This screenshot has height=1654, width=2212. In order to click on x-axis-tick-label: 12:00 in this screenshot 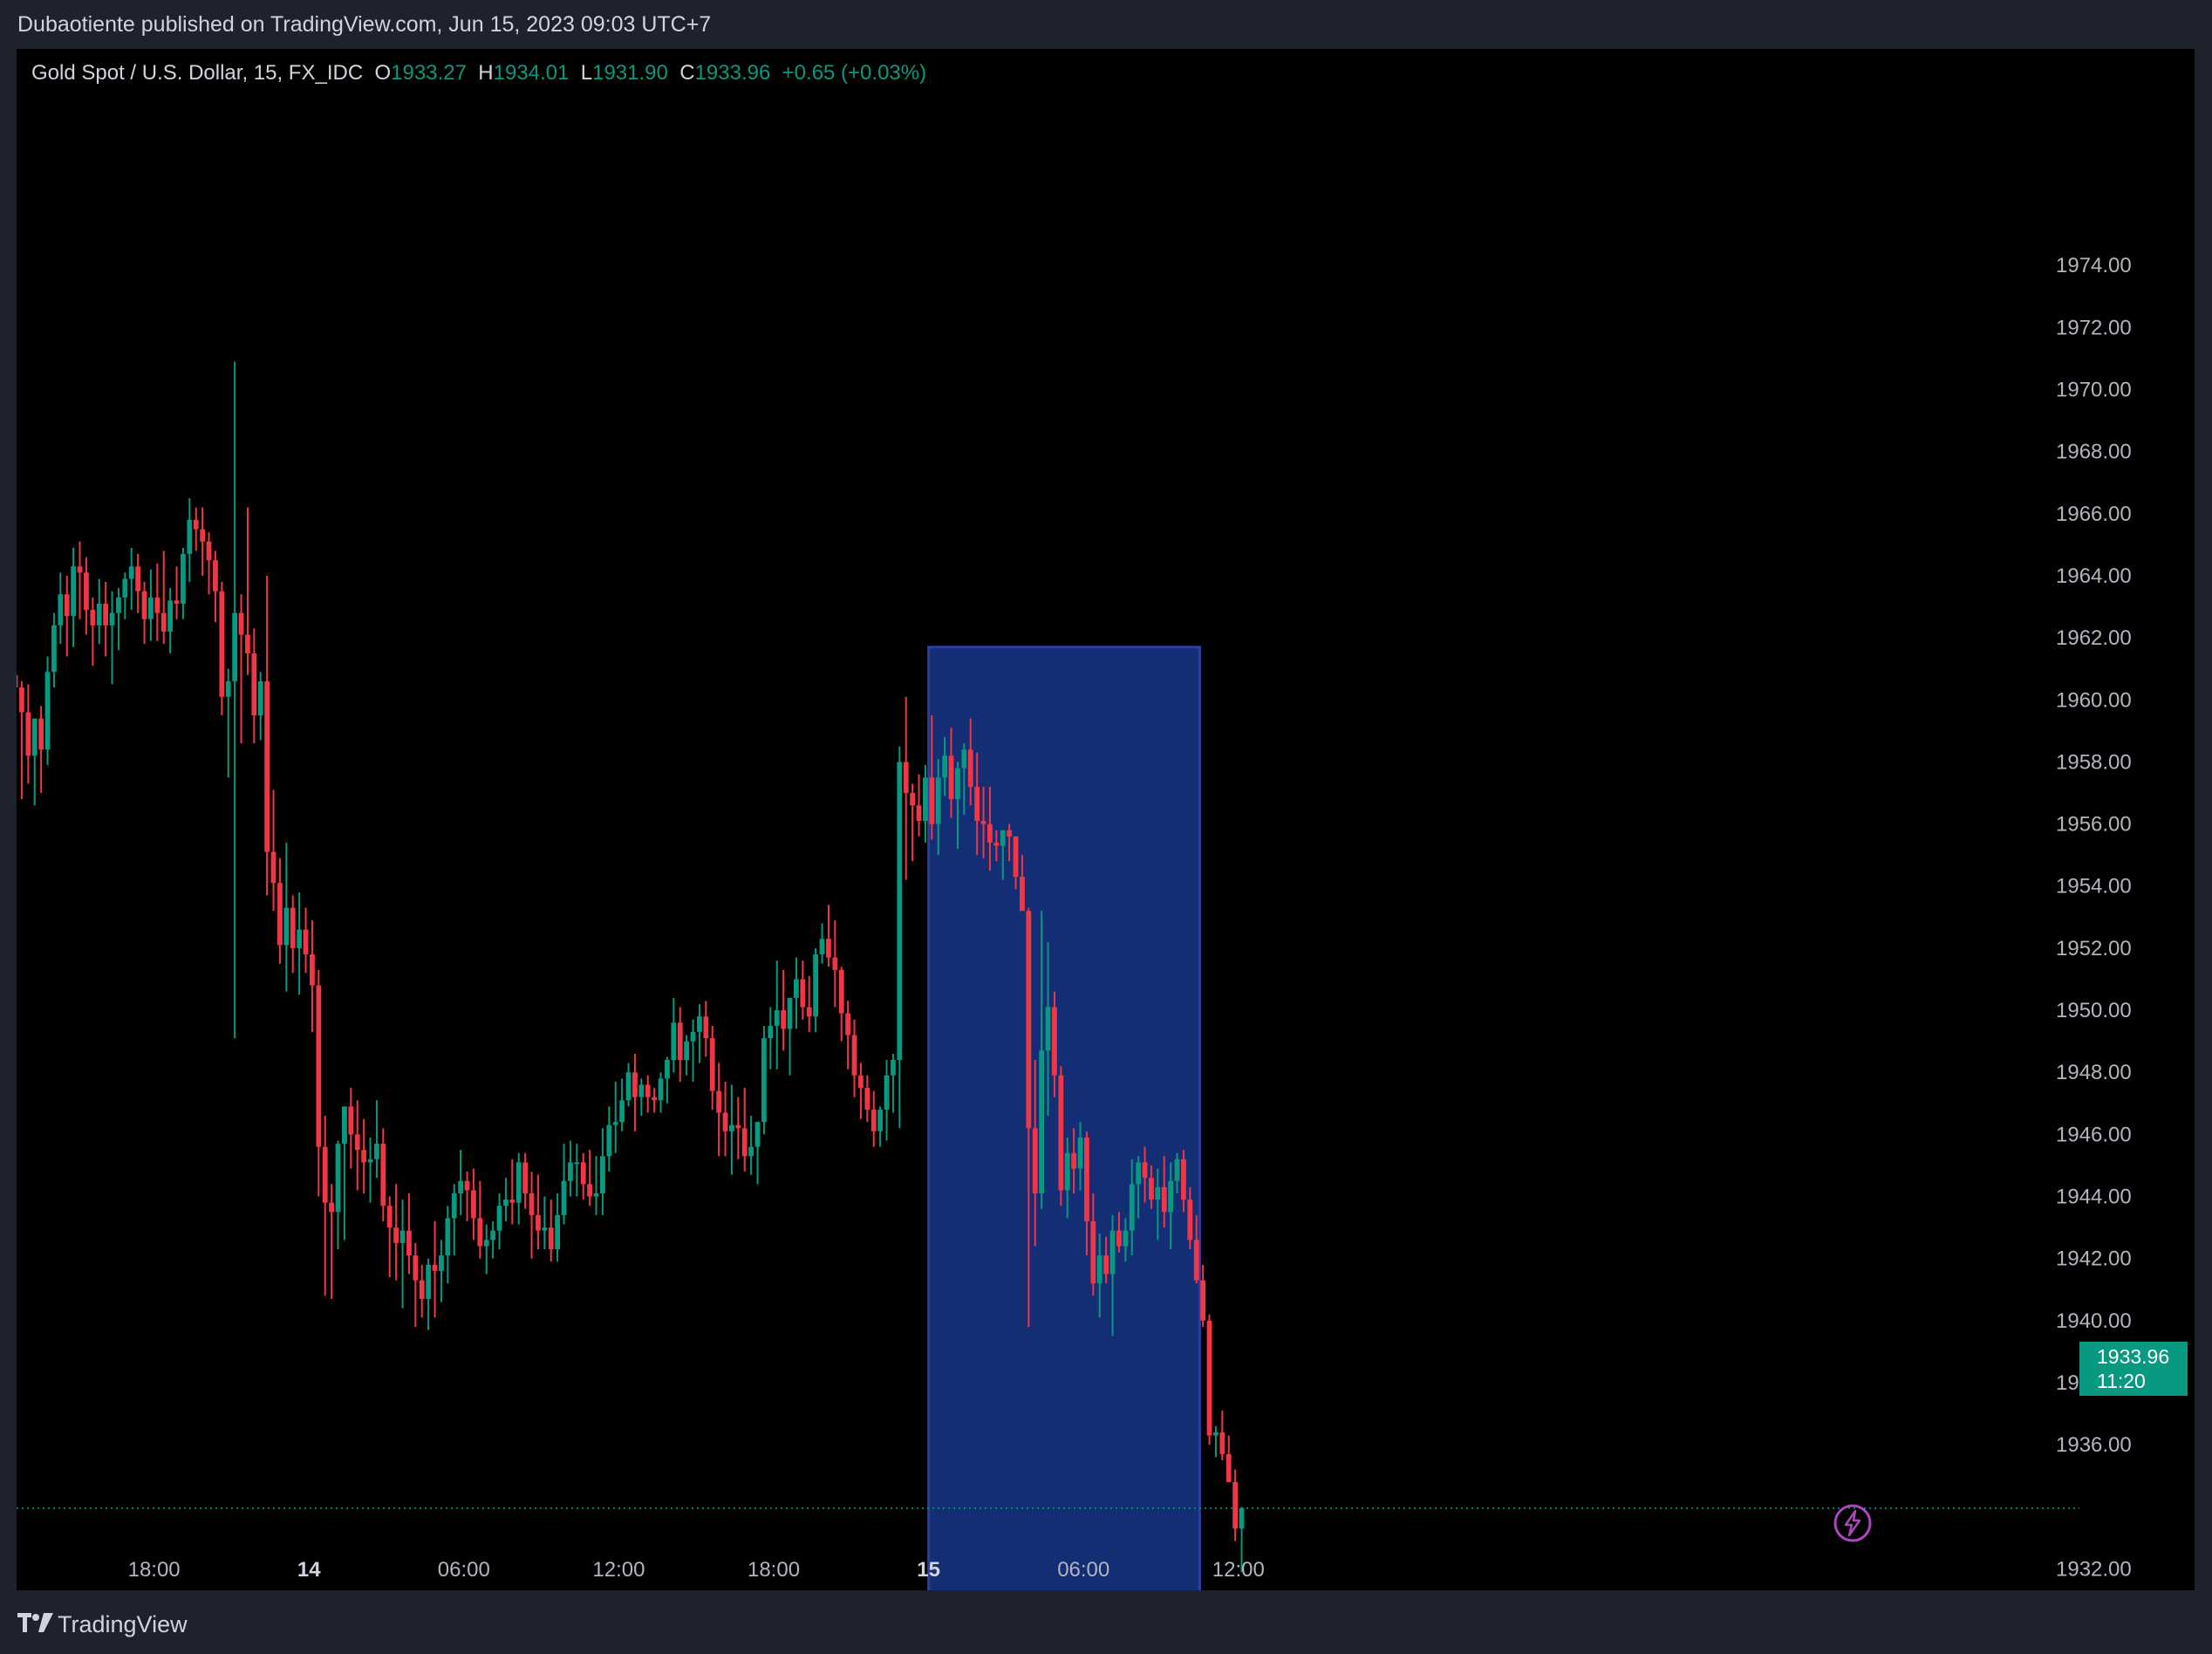, I will do `click(619, 1570)`.